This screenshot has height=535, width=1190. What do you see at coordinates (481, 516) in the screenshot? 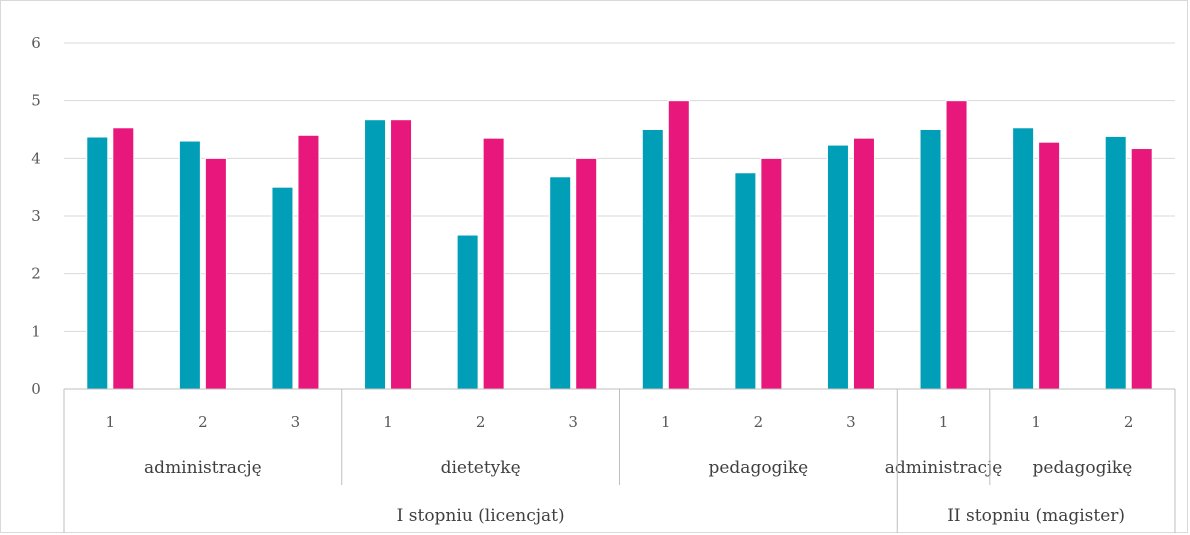
I see `degree-label: I stopniu (licencjat)` at bounding box center [481, 516].